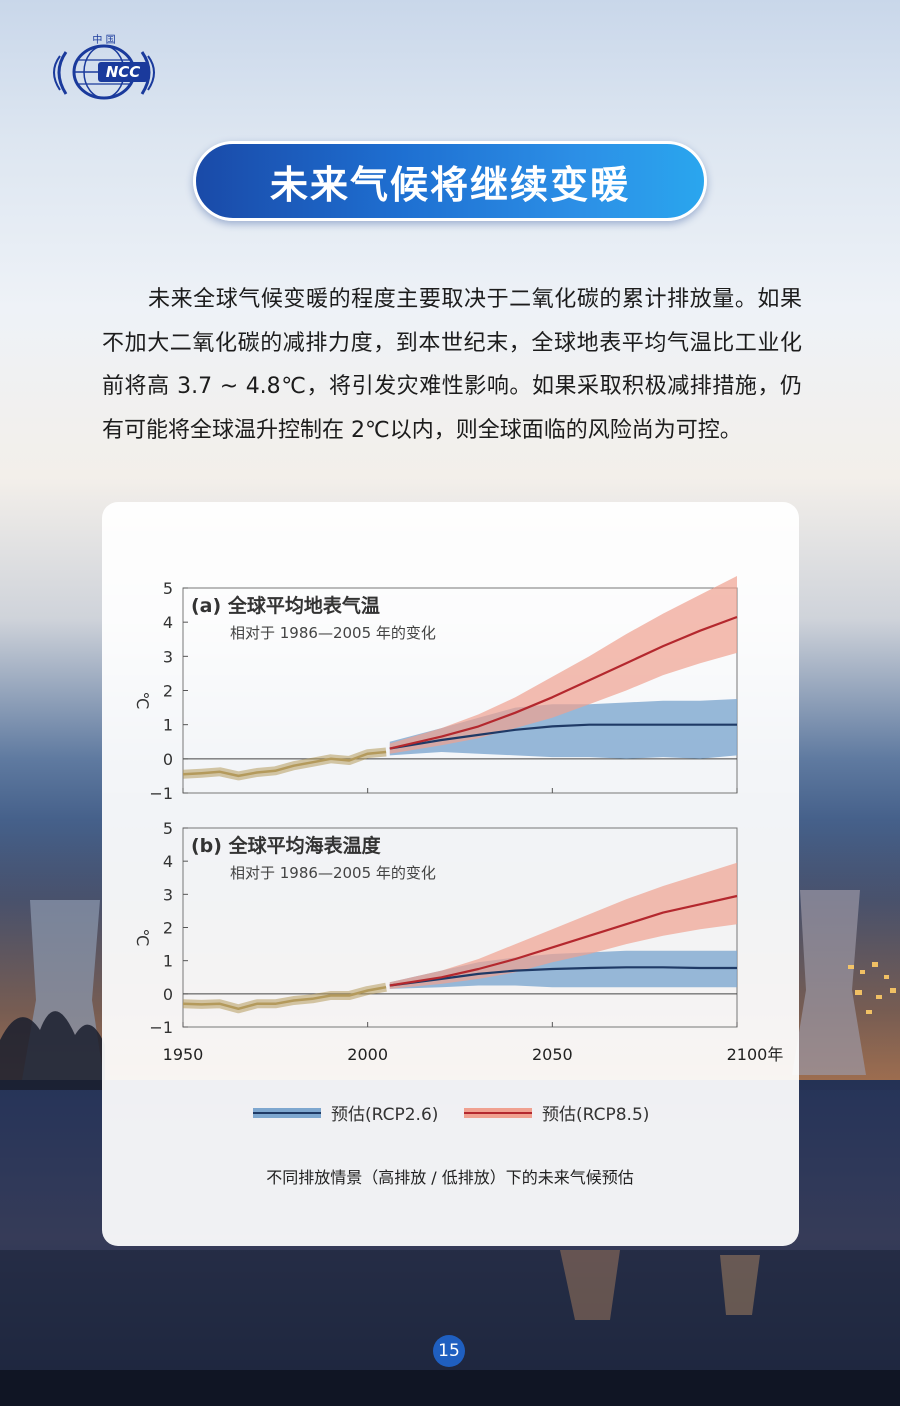 The width and height of the screenshot is (900, 1406). I want to click on panel-title: 全球平均地表气温, so click(303, 605).